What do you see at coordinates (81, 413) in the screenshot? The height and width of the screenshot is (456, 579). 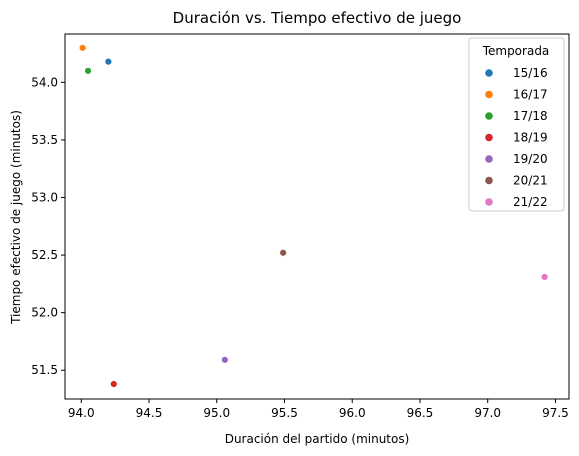 I see `x-tick-label: 94.0` at bounding box center [81, 413].